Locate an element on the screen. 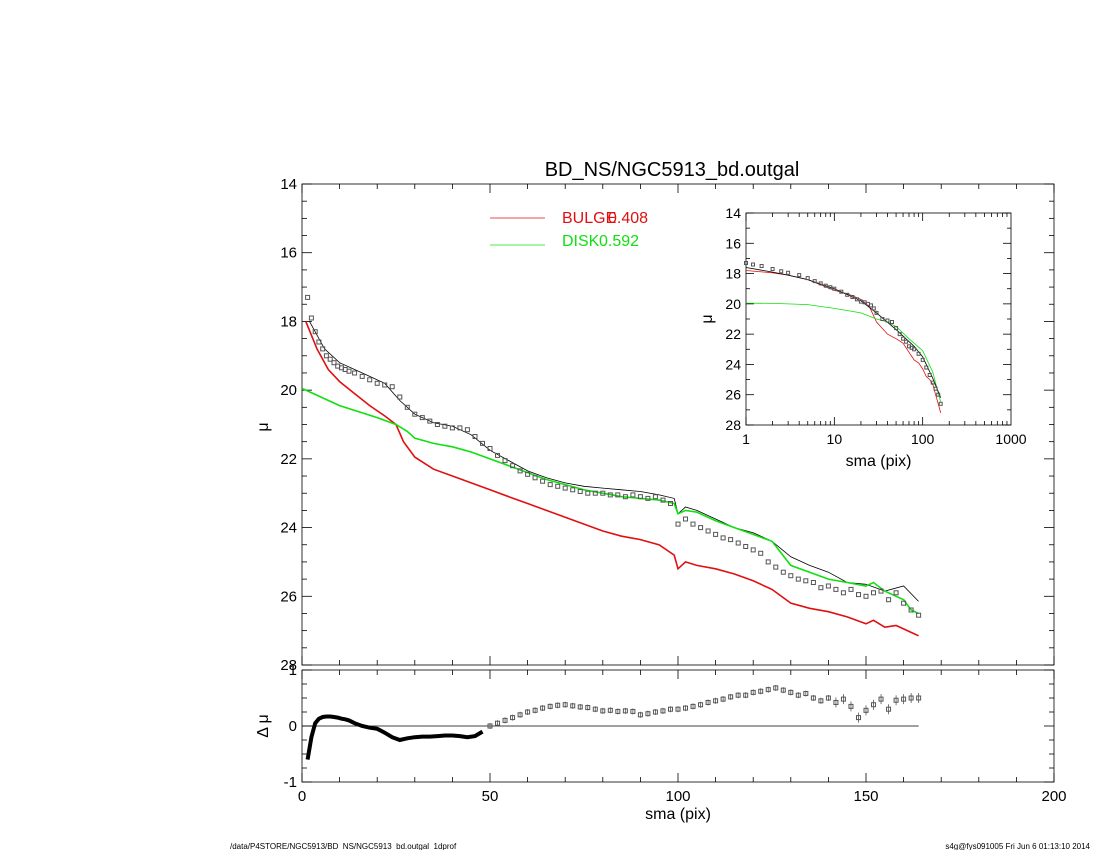  main-ytick-label-3: 20 is located at coordinates (288, 390).